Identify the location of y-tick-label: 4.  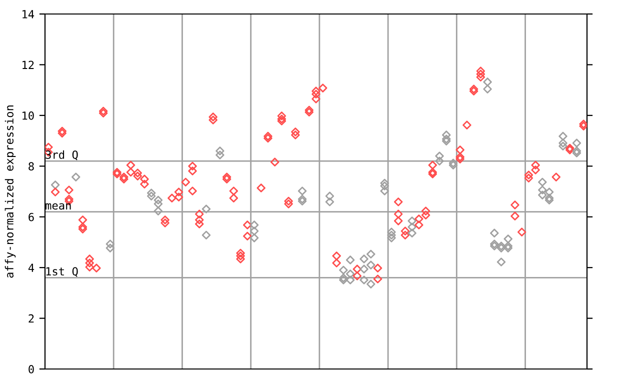
(31, 268).